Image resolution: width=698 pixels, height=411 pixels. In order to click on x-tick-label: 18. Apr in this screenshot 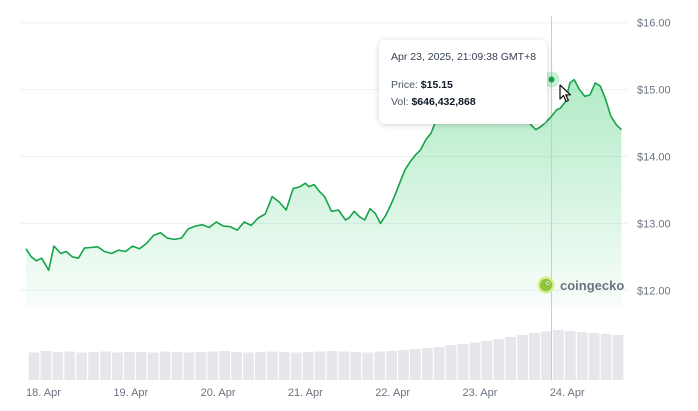, I will do `click(43, 393)`.